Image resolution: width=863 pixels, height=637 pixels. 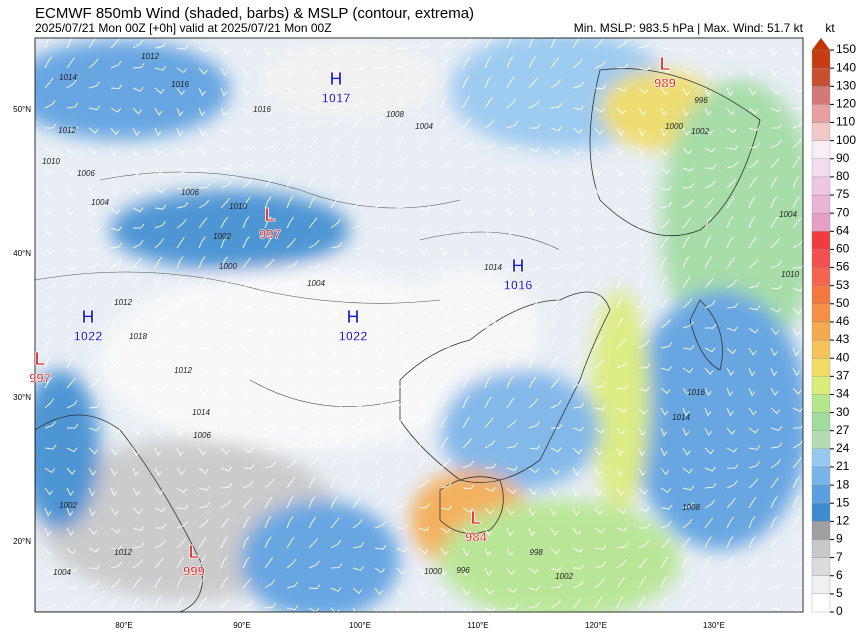 I want to click on lon-label: 80°E, so click(x=123, y=625).